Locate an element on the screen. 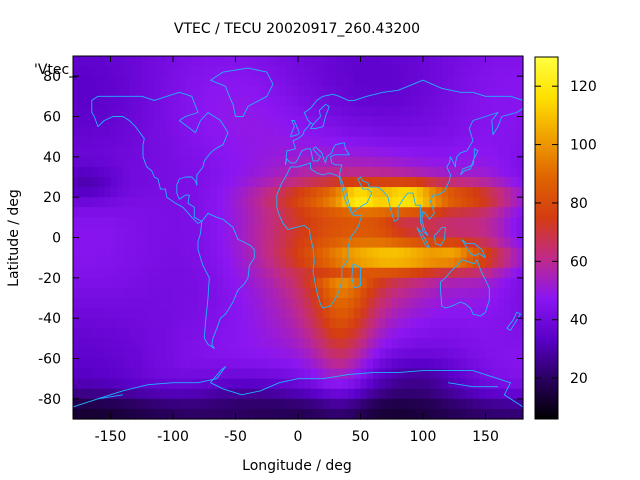 The height and width of the screenshot is (480, 640). y-tick-label: -80 is located at coordinates (49, 400).